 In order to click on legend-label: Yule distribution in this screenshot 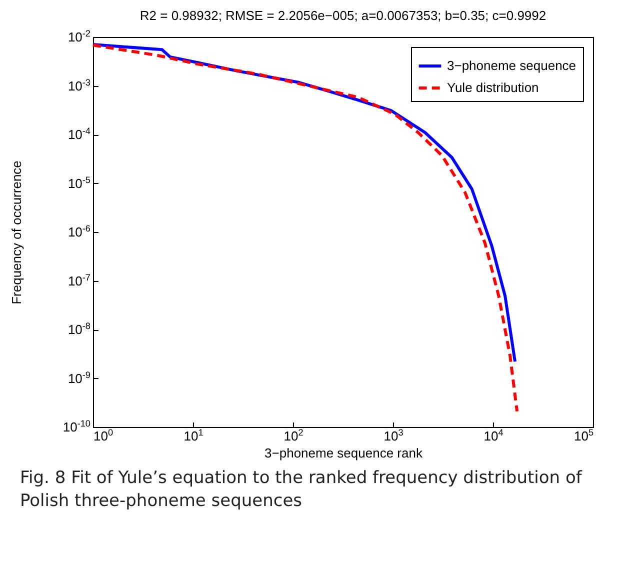, I will do `click(493, 87)`.